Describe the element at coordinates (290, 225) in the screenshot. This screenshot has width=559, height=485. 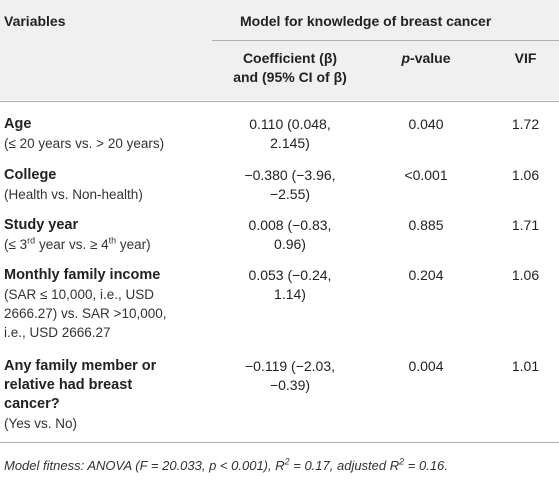
I see `coef-line1: 0.008 (−0.83,` at that location.